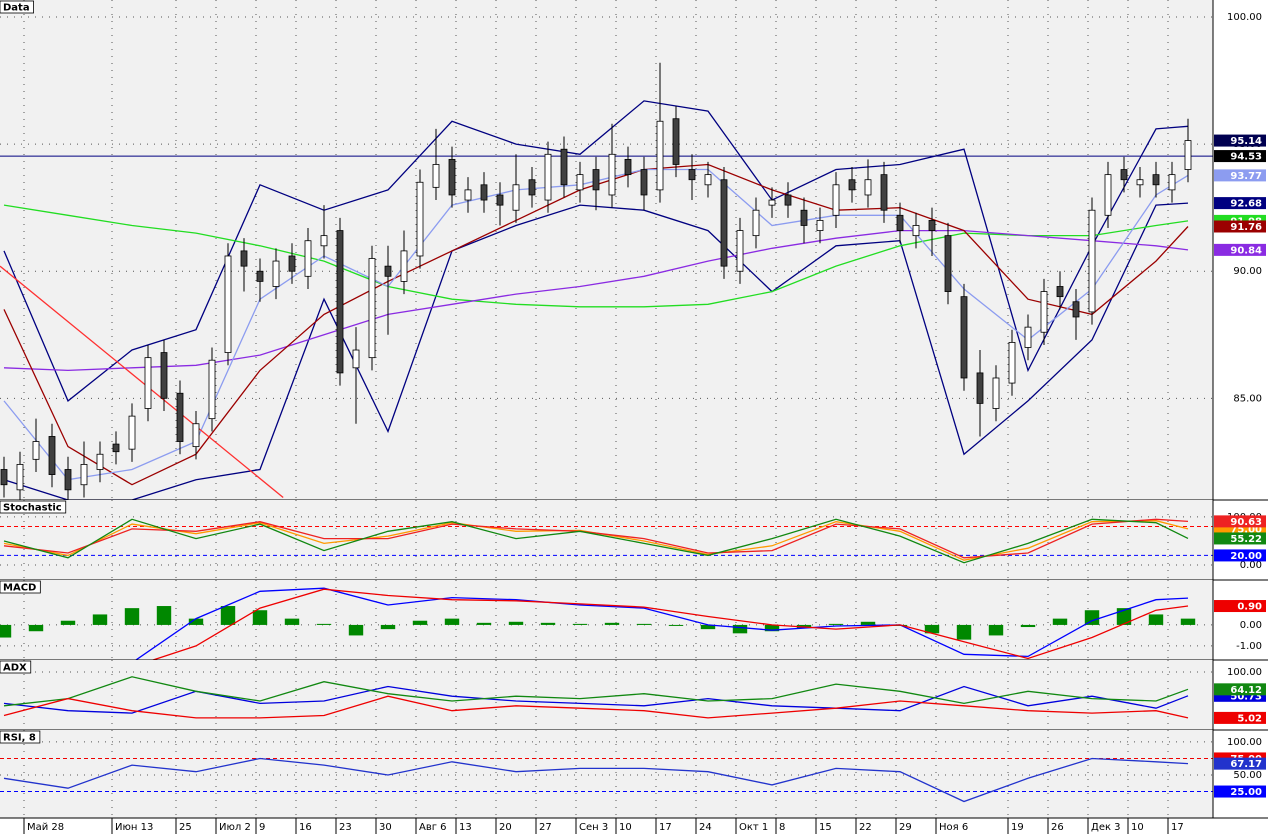  What do you see at coordinates (1246, 556) in the screenshot?
I see `value-tag: 20.00` at bounding box center [1246, 556].